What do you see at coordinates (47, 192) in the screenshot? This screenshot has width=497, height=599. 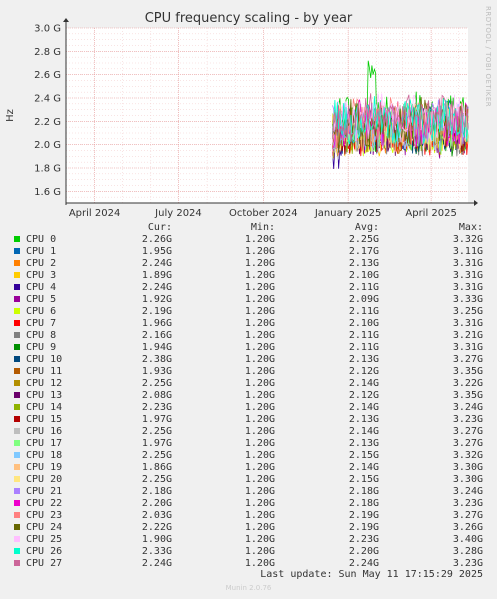 I see `y-tick-label: 1.6 G` at bounding box center [47, 192].